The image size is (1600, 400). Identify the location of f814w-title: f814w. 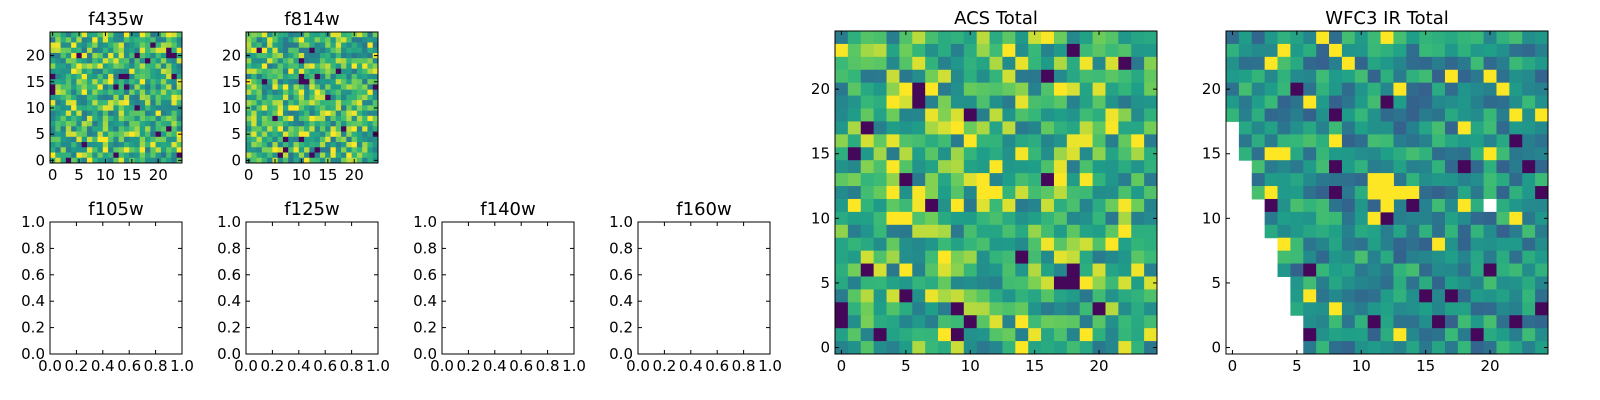
(311, 19).